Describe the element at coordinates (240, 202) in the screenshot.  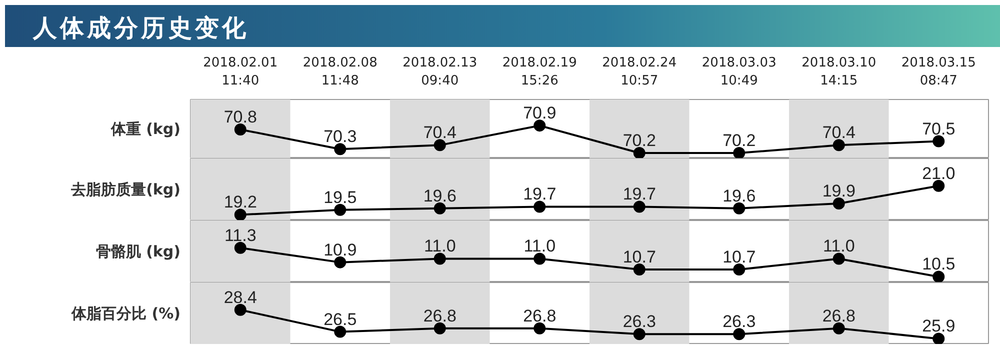
I see `data-label: 19.2` at that location.